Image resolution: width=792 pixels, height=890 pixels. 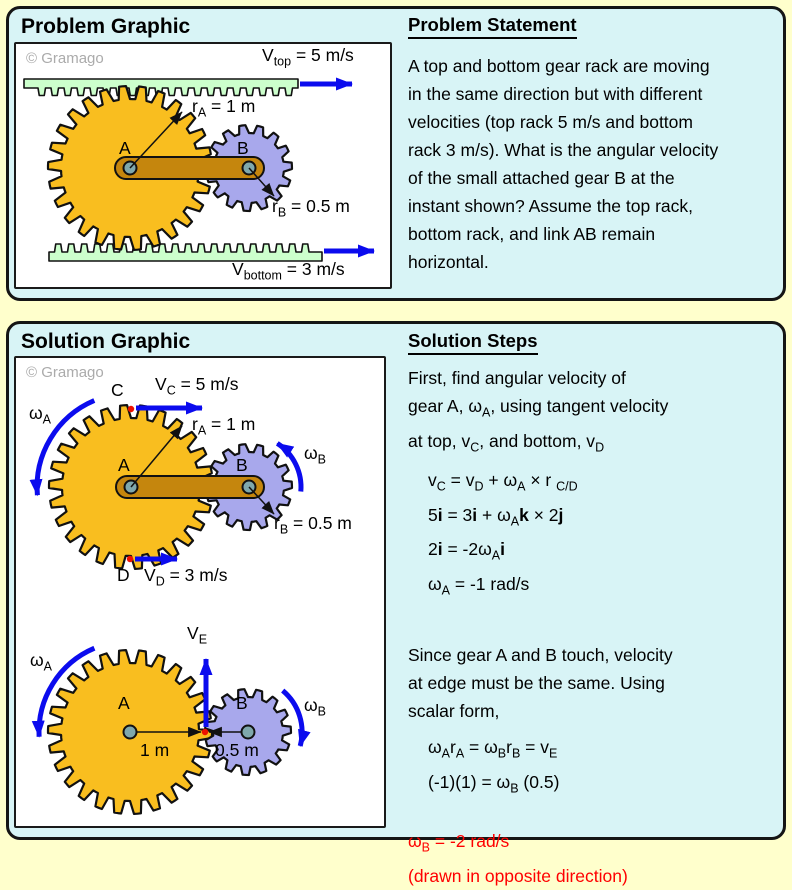 I want to click on distance-1m-label: 1 m, so click(x=155, y=750).